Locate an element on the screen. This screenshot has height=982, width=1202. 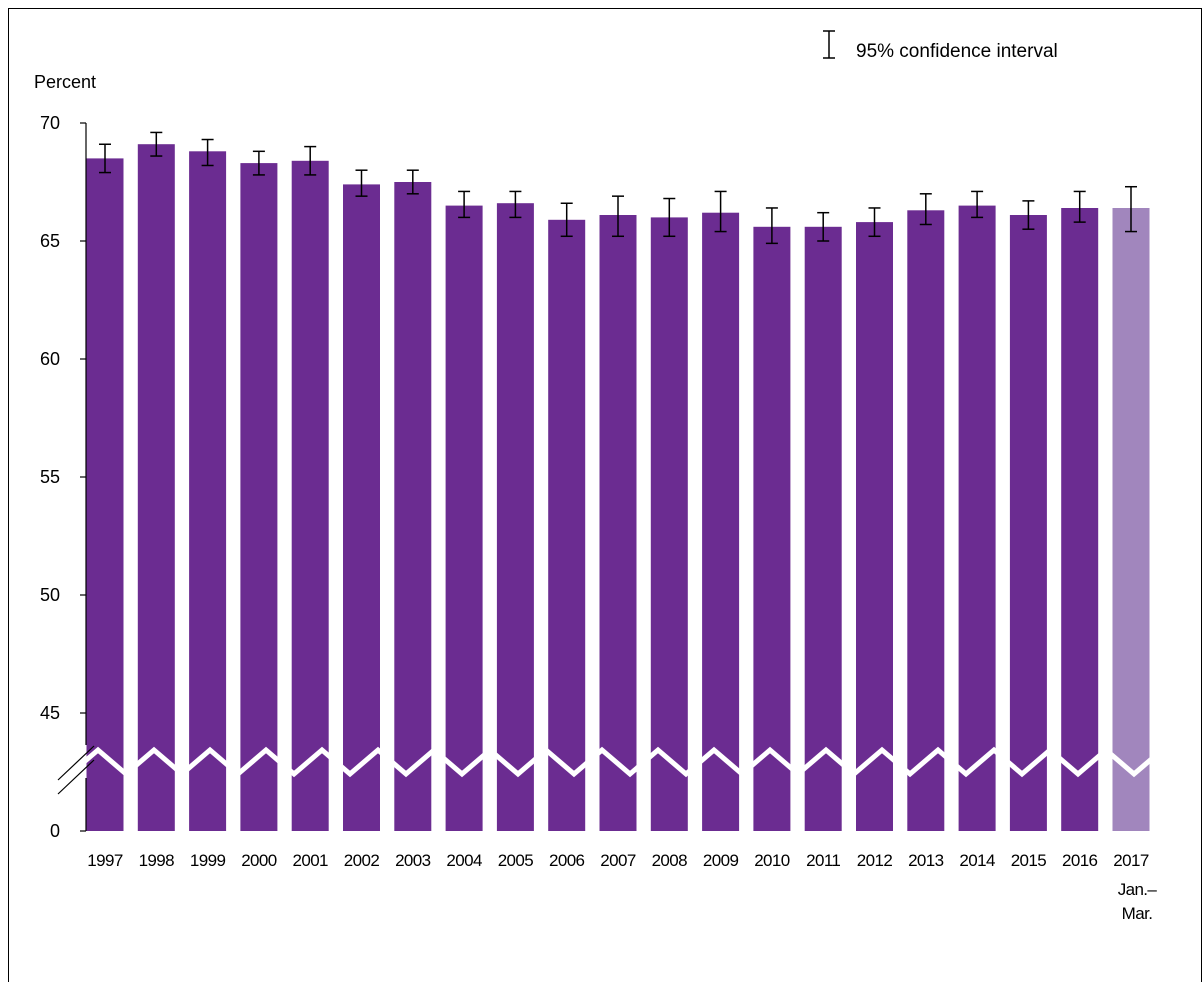
bar-2015 is located at coordinates (1028, 523).